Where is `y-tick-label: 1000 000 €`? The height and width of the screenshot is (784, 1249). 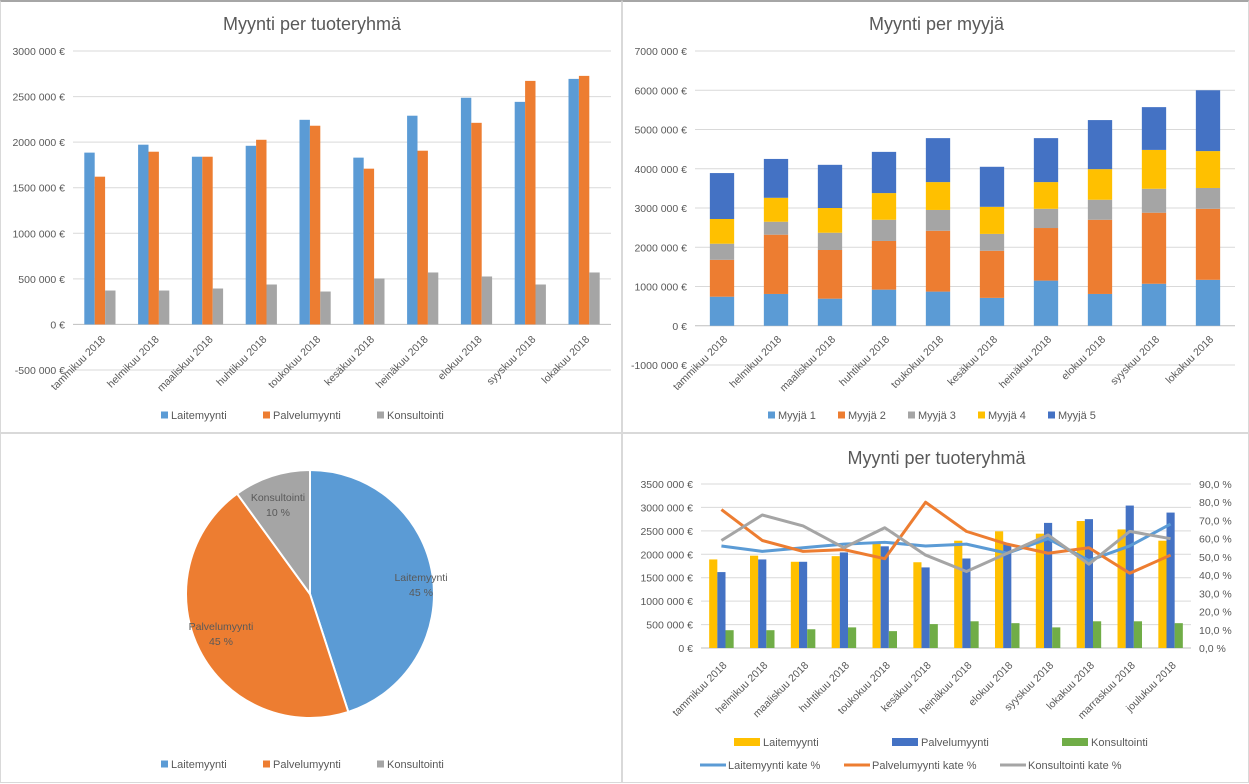
y-tick-label: 1000 000 € is located at coordinates (660, 288).